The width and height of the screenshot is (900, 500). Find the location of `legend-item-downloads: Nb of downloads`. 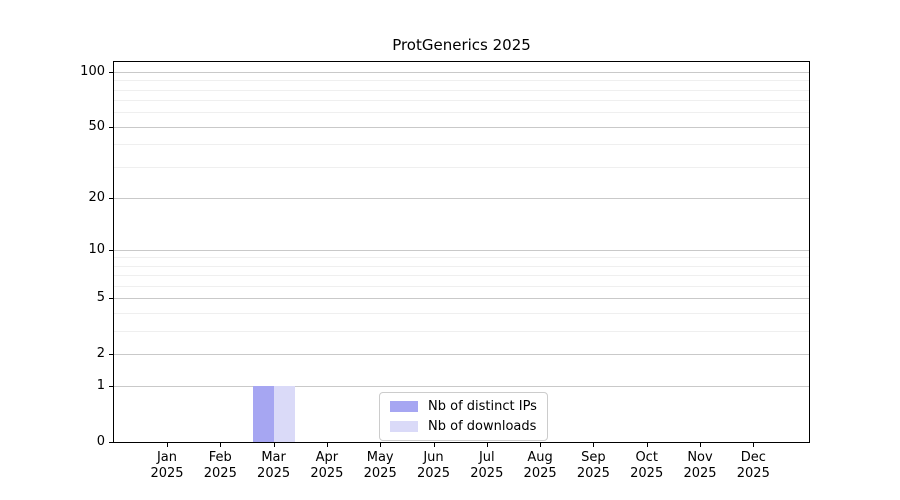

legend-item-downloads: Nb of downloads is located at coordinates (463, 426).